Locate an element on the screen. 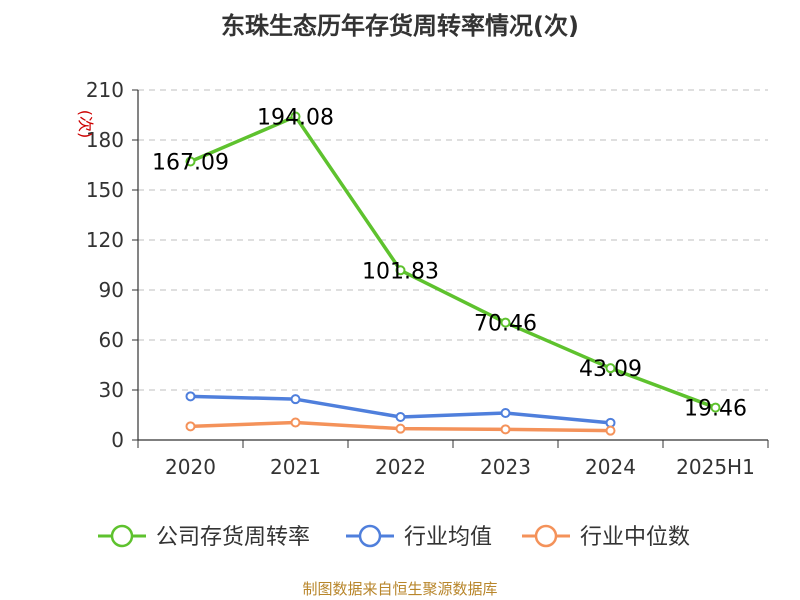 The width and height of the screenshot is (800, 600). y-tick-label: 120 is located at coordinates (105, 240).